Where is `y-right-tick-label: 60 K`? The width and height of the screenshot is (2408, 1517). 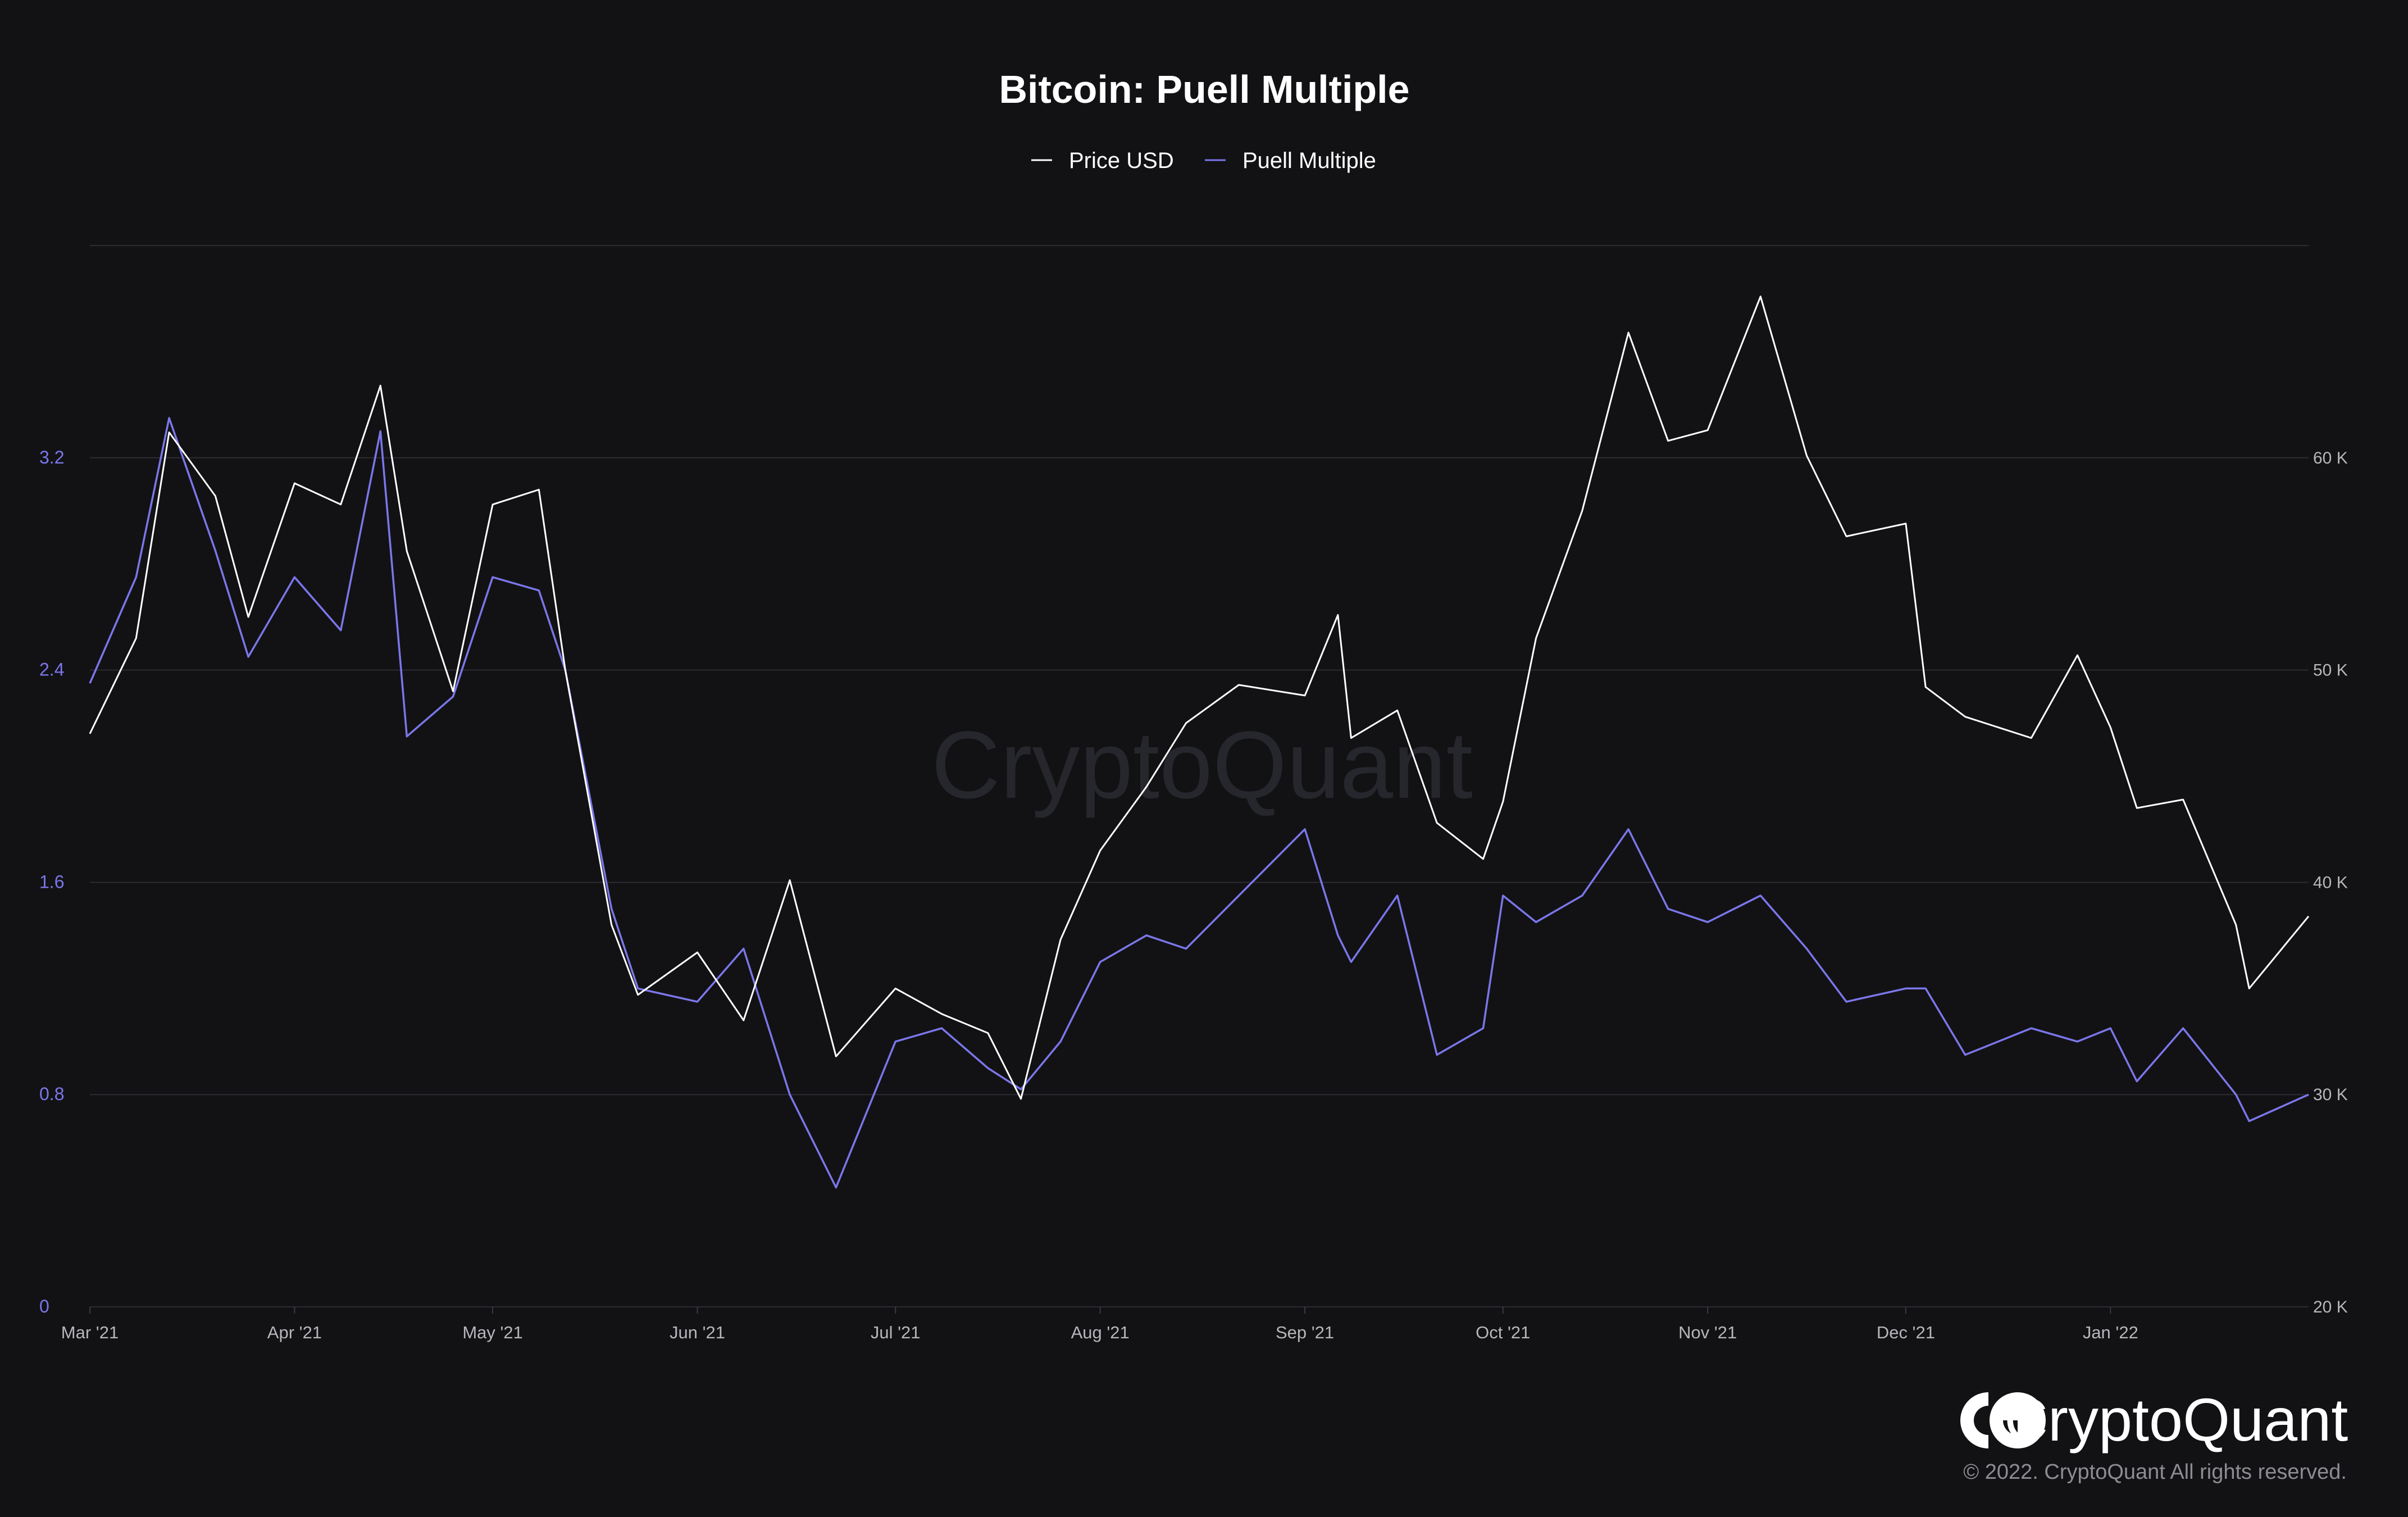 y-right-tick-label: 60 K is located at coordinates (2330, 458).